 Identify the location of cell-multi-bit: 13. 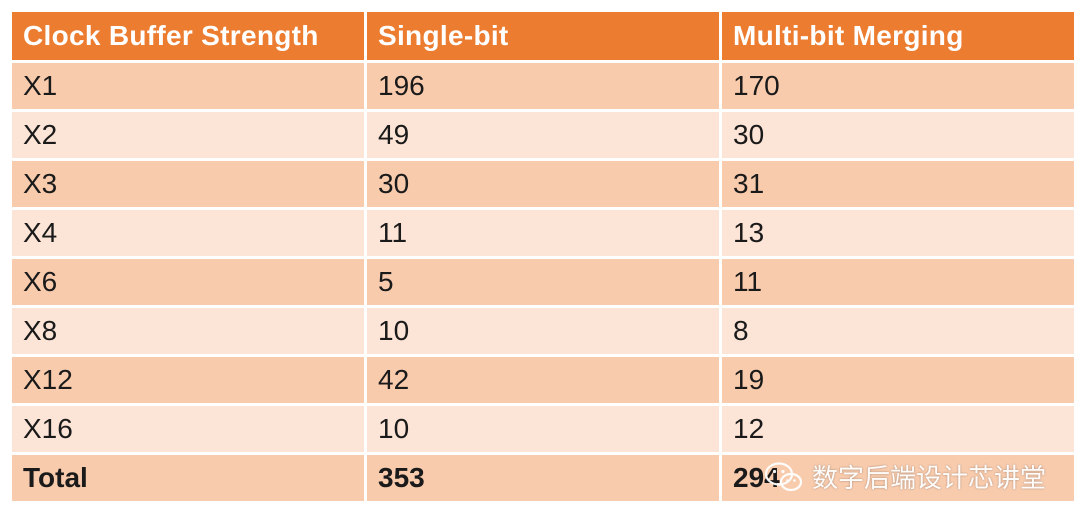
(898, 233).